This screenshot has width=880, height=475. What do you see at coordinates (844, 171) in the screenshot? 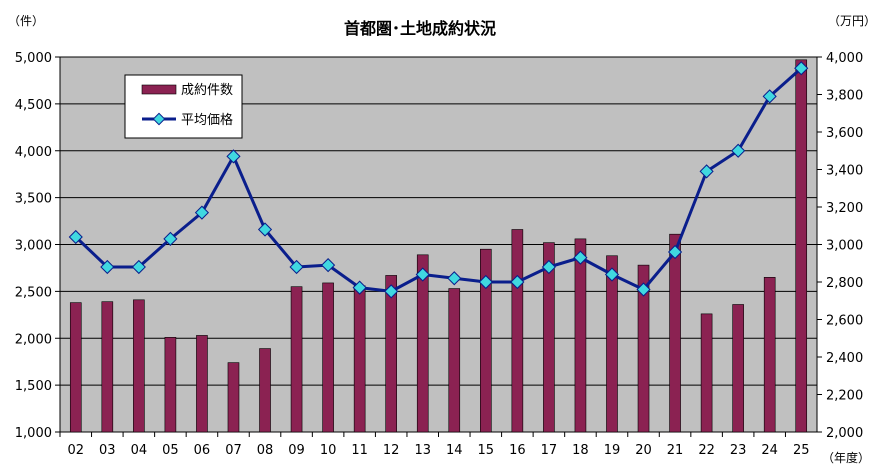
I see `right-tick-label: 3,400` at bounding box center [844, 171].